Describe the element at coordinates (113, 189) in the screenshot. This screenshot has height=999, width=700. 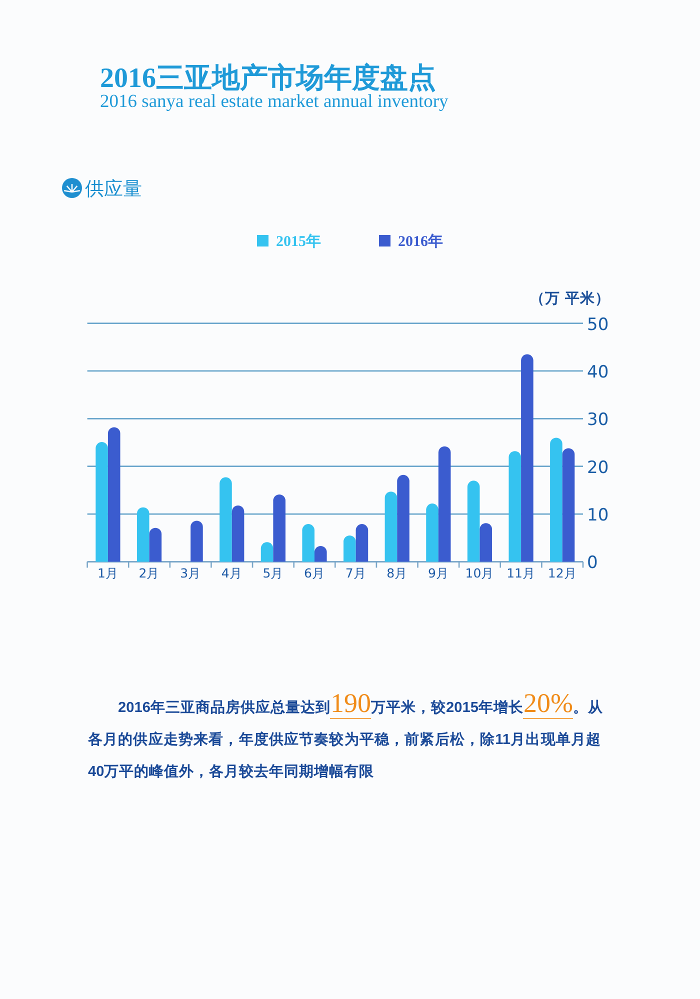
I see `text: 供应量` at that location.